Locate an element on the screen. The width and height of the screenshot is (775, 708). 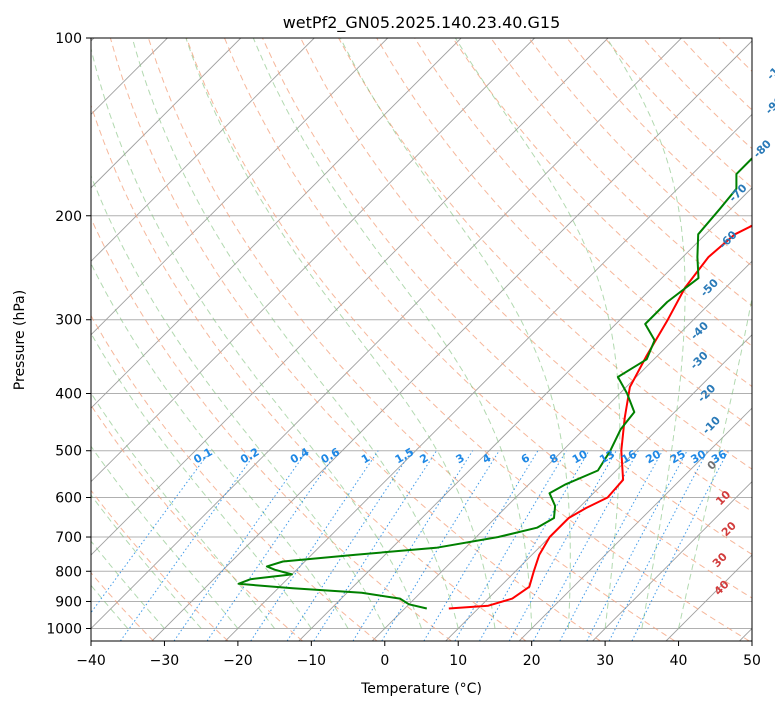
dry-adiabat-label: -10 is located at coordinates (711, 424).